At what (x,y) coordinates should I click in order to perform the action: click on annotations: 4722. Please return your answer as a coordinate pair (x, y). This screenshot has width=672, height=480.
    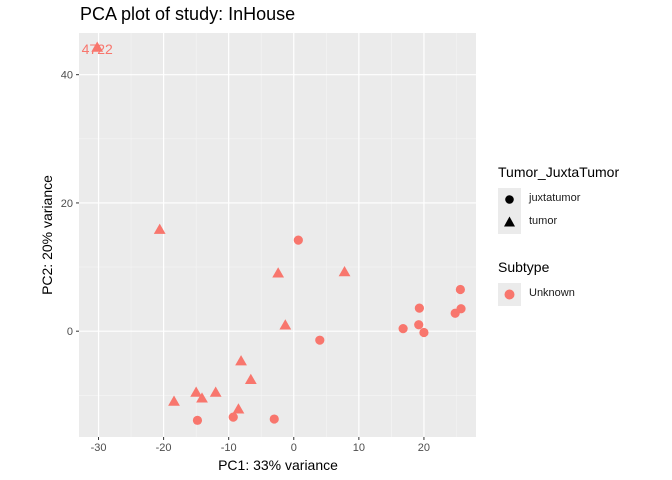
    Looking at the image, I should click on (97, 49).